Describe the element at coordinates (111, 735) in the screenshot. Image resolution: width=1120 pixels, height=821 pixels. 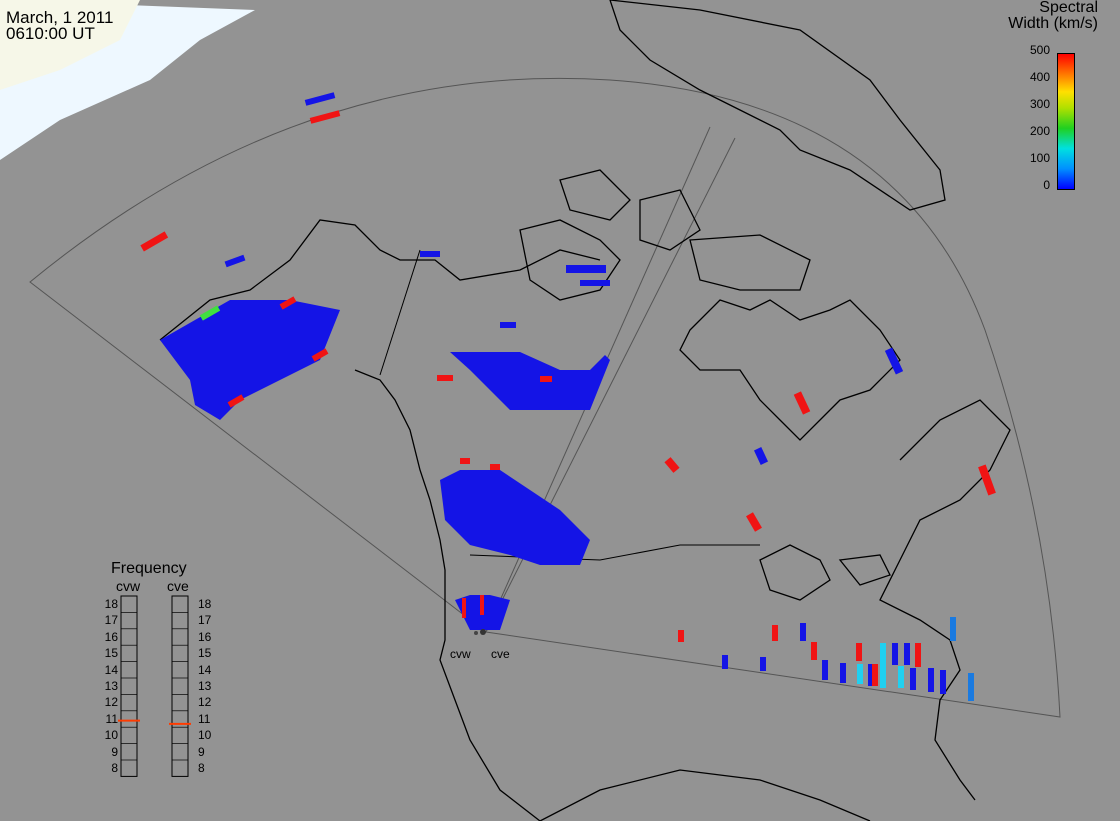
I see `frequency-tick-left: 10` at that location.